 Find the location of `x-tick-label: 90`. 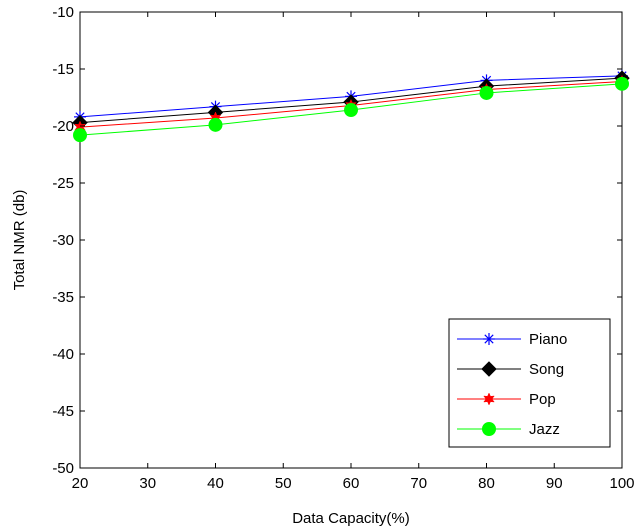

x-tick-label: 90 is located at coordinates (554, 483).